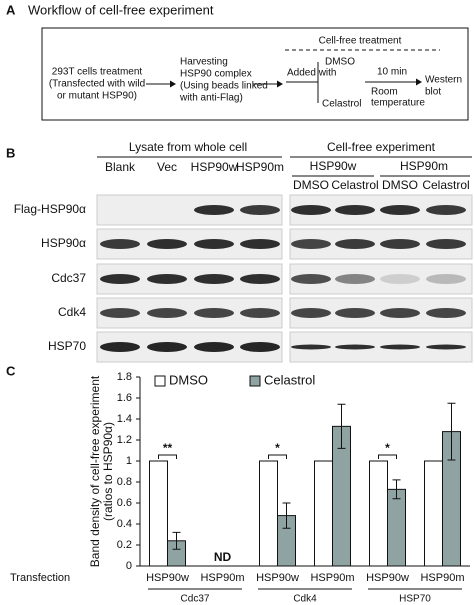 This screenshot has height=605, width=474. What do you see at coordinates (333, 166) in the screenshot?
I see `lane-group: HSP90w` at bounding box center [333, 166].